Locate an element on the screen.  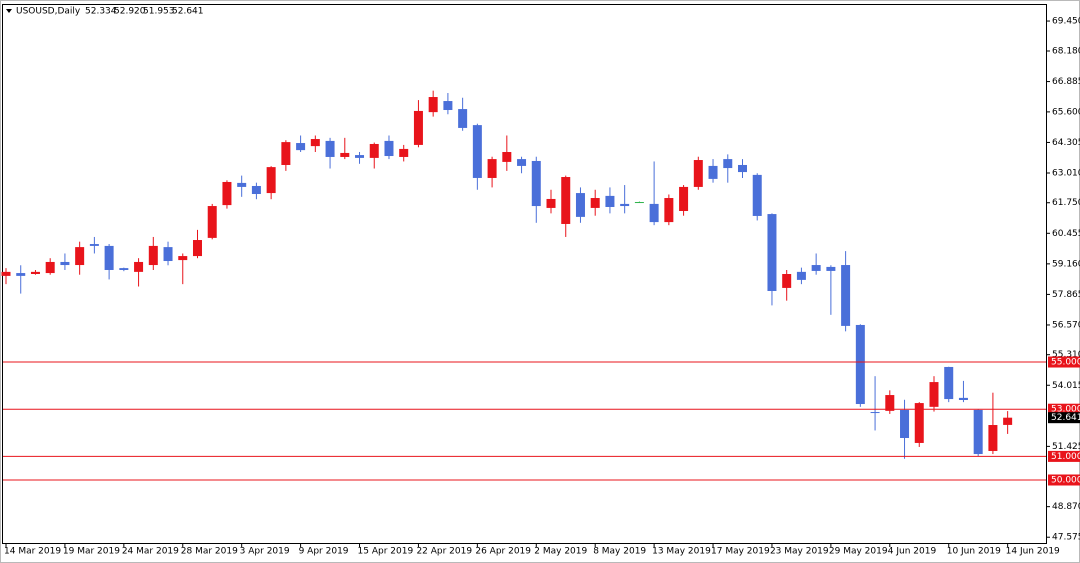
y-tick-label: 65.600 is located at coordinates (1066, 112).